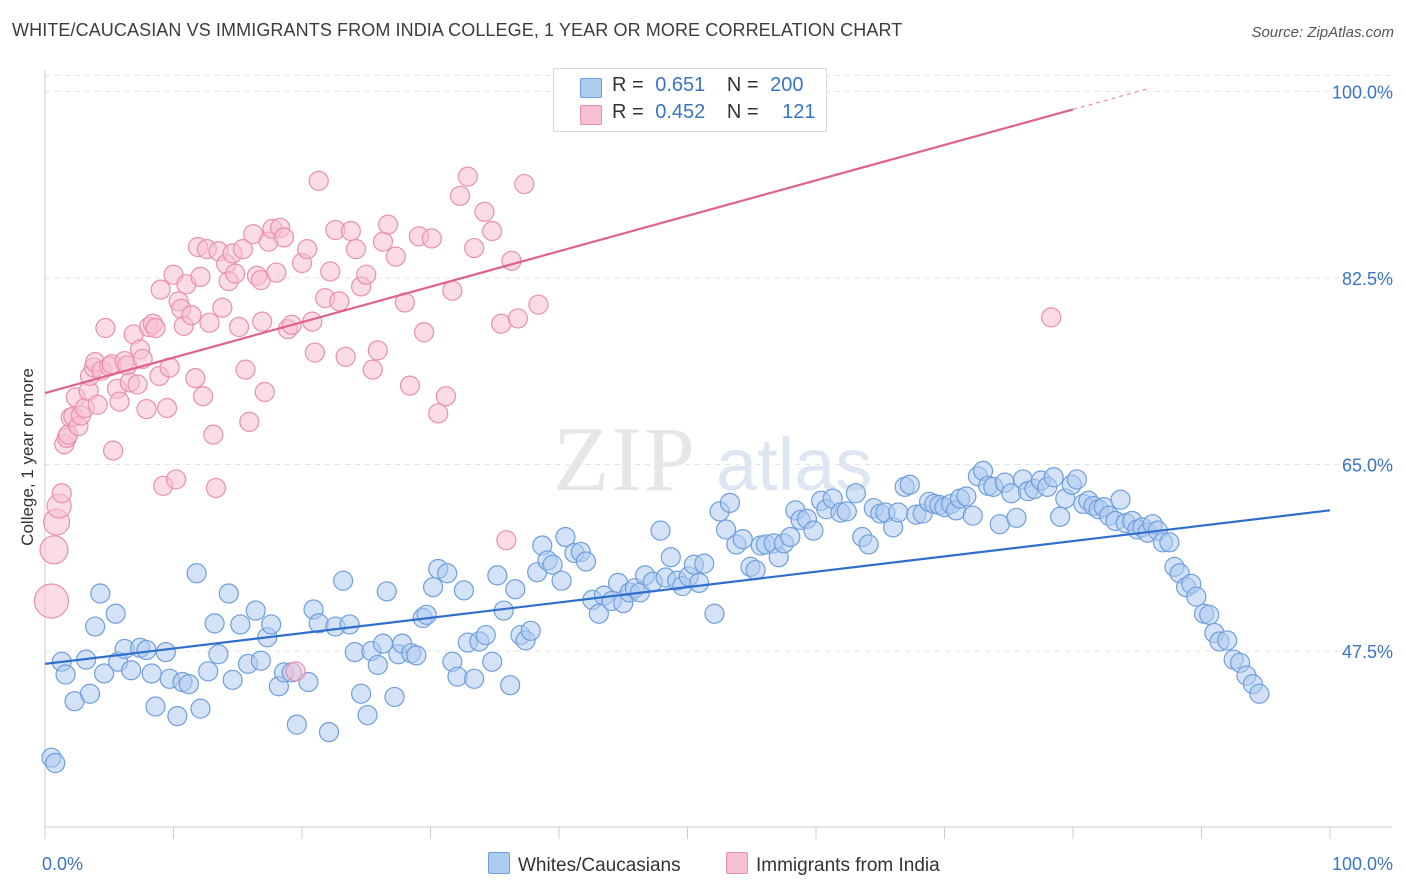  What do you see at coordinates (833, 864) in the screenshot?
I see `legend-bottom-india: Immigrants from India` at bounding box center [833, 864].